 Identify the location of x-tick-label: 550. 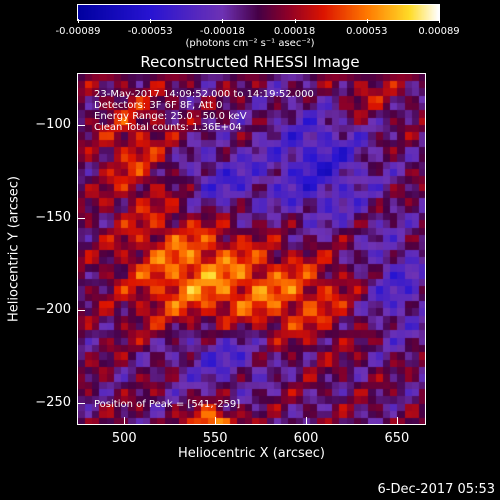
(215, 438).